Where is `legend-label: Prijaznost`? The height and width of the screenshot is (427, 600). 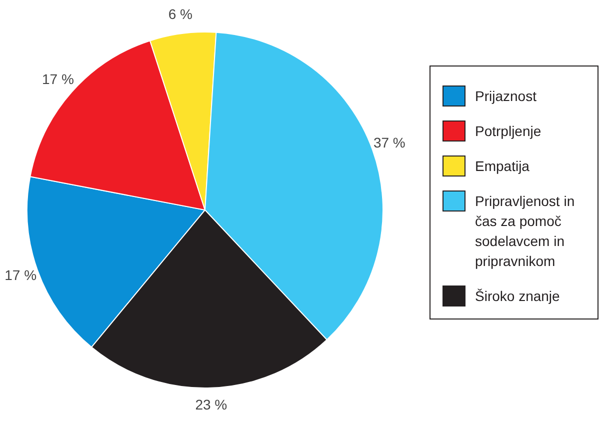 legend-label: Prijaznost is located at coordinates (506, 96).